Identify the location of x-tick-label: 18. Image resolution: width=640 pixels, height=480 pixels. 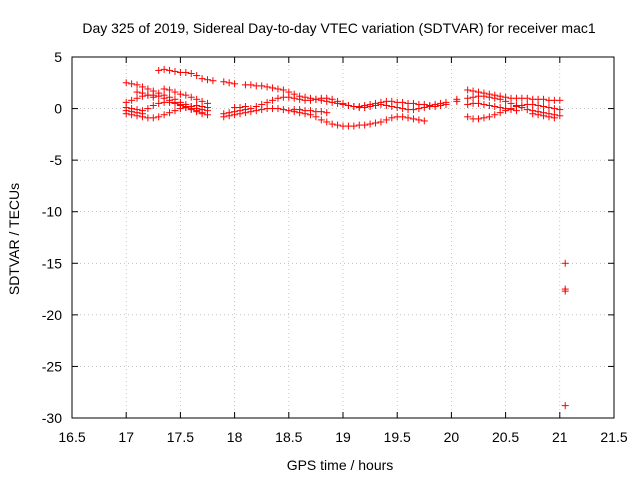
(235, 437).